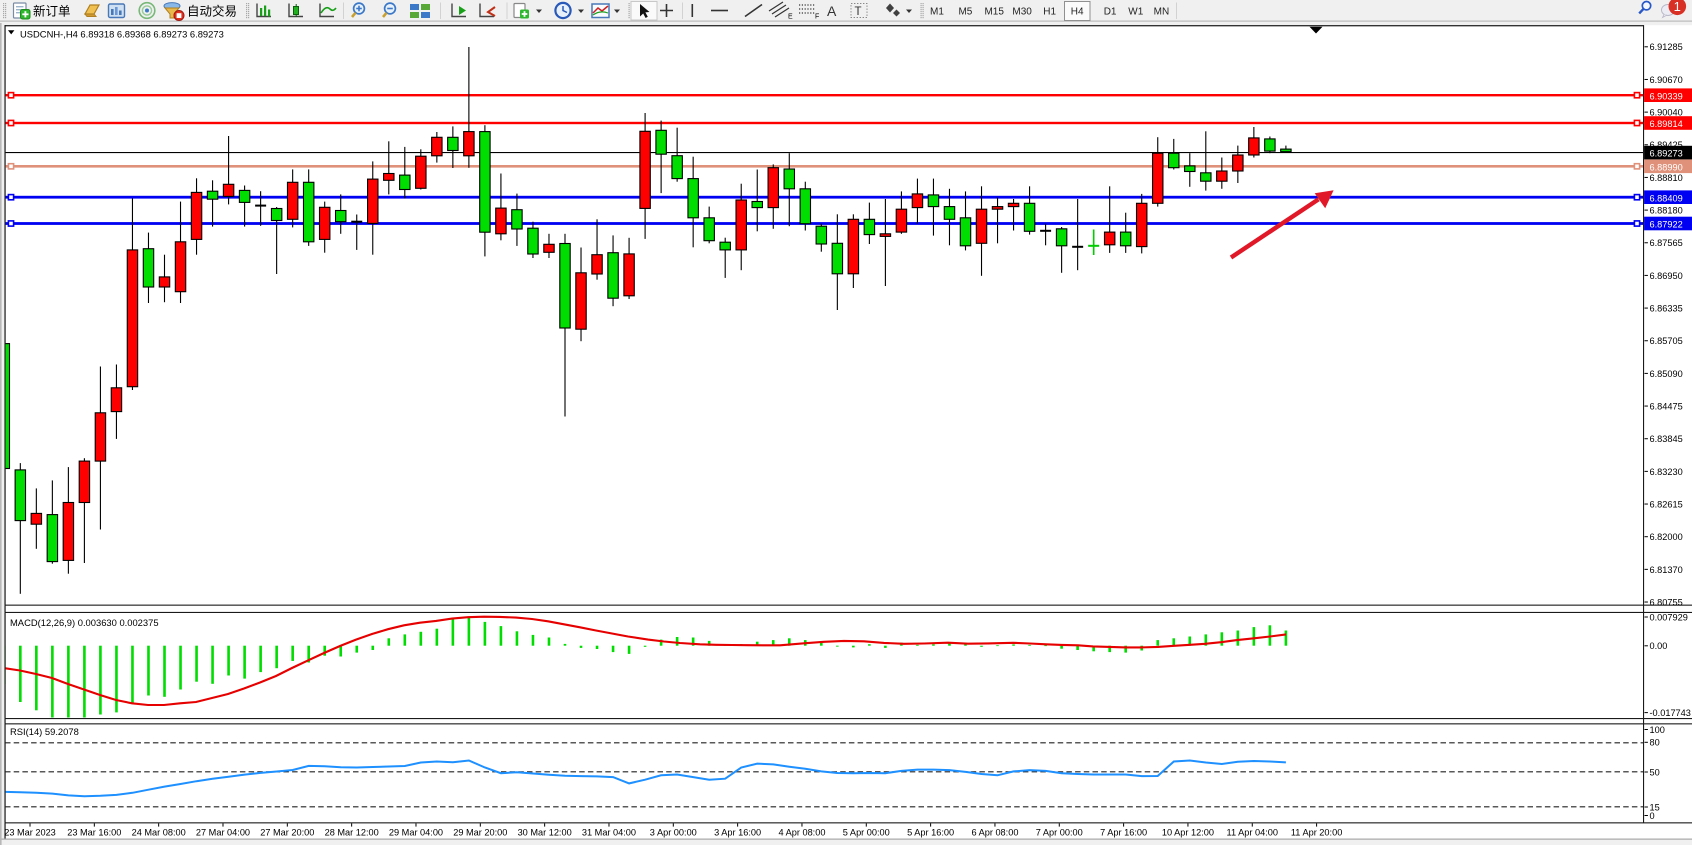 The image size is (1692, 845). Describe the element at coordinates (1657, 730) in the screenshot. I see `svg-text: 100` at that location.